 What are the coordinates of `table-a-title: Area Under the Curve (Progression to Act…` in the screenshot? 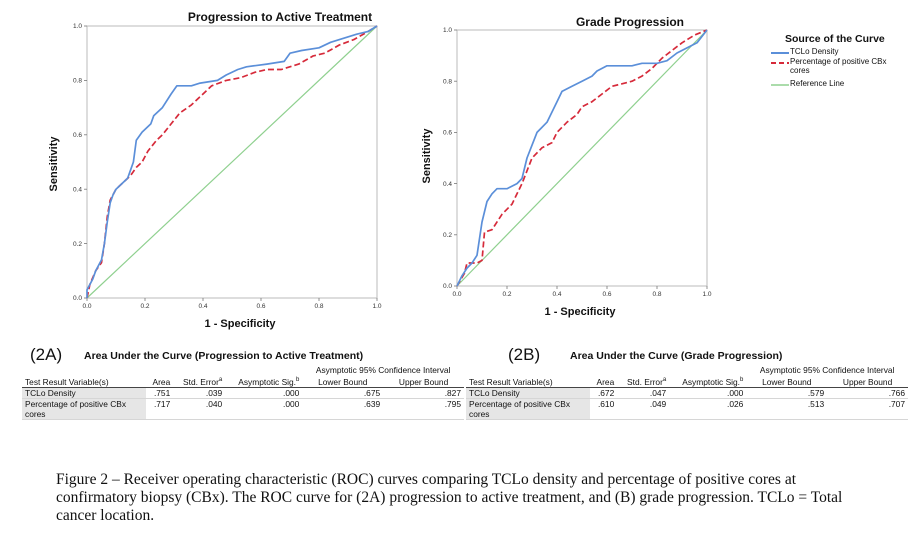 It's located at (224, 356).